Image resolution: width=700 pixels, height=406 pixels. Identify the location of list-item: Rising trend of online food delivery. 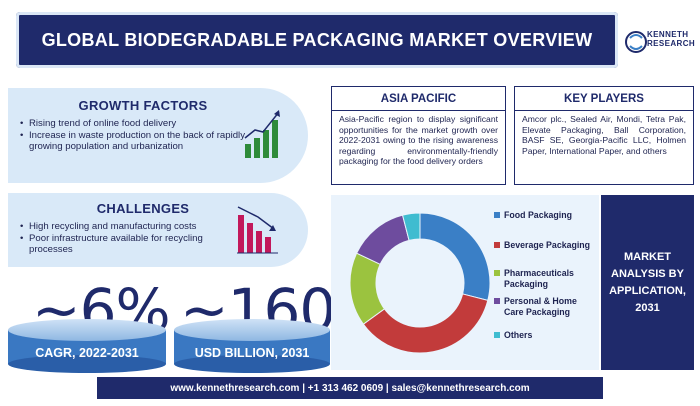
(132, 124).